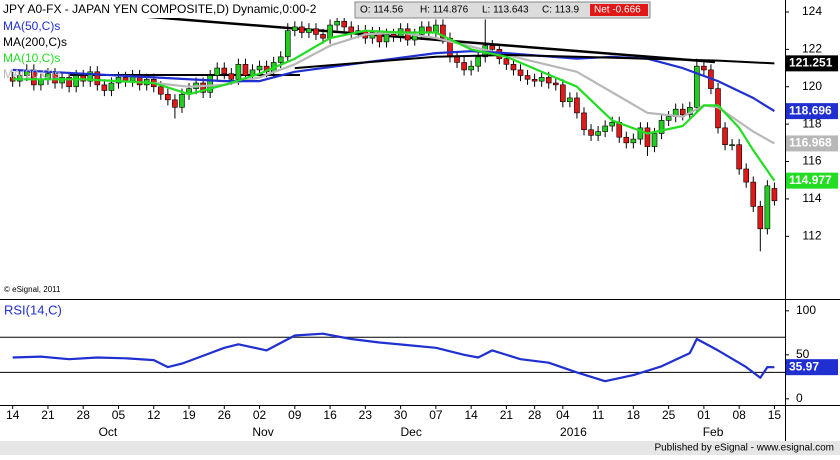 This screenshot has height=460, width=840. Describe the element at coordinates (502, 10) in the screenshot. I see `quote-box` at that location.